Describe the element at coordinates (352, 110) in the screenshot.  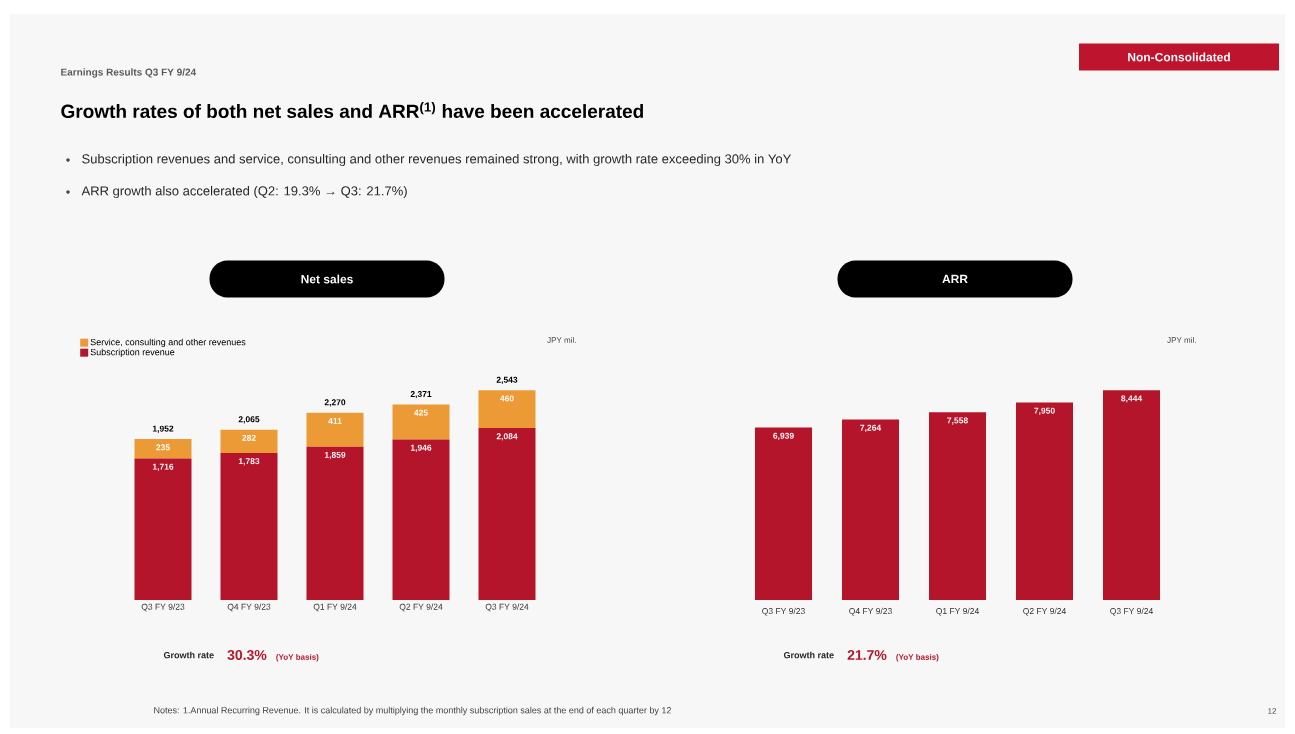
I see `text: Growth rates of both net sales and ARR$^{(1)}$ have been accelerated` at that location.